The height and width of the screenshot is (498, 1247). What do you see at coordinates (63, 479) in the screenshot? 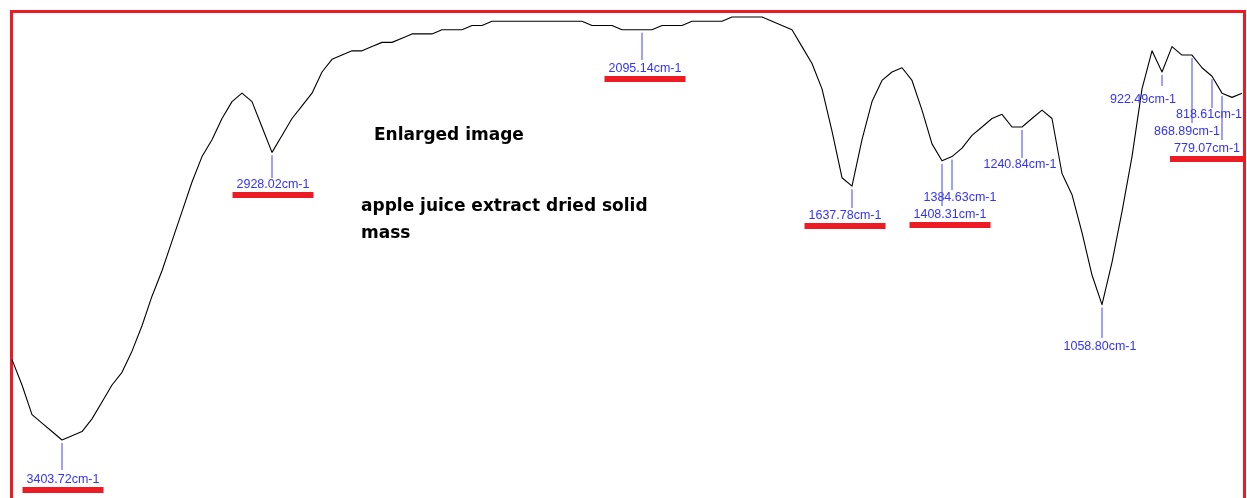
I see `text: 3403.72cm-1` at bounding box center [63, 479].